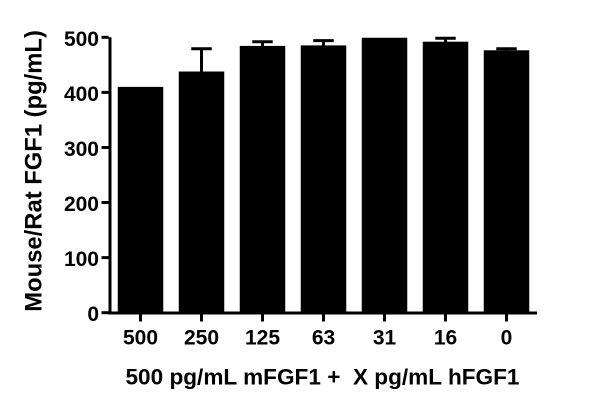  What do you see at coordinates (385, 337) in the screenshot?
I see `svg-text: 31` at bounding box center [385, 337].